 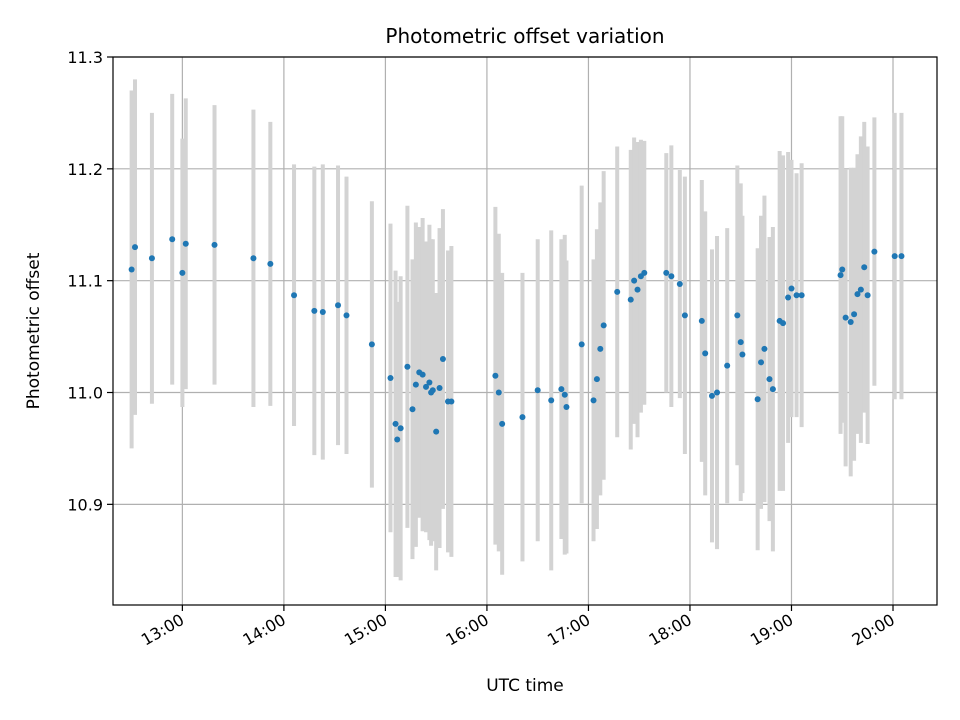 What do you see at coordinates (85, 57) in the screenshot?
I see `y-tick-label: 11.3` at bounding box center [85, 57].